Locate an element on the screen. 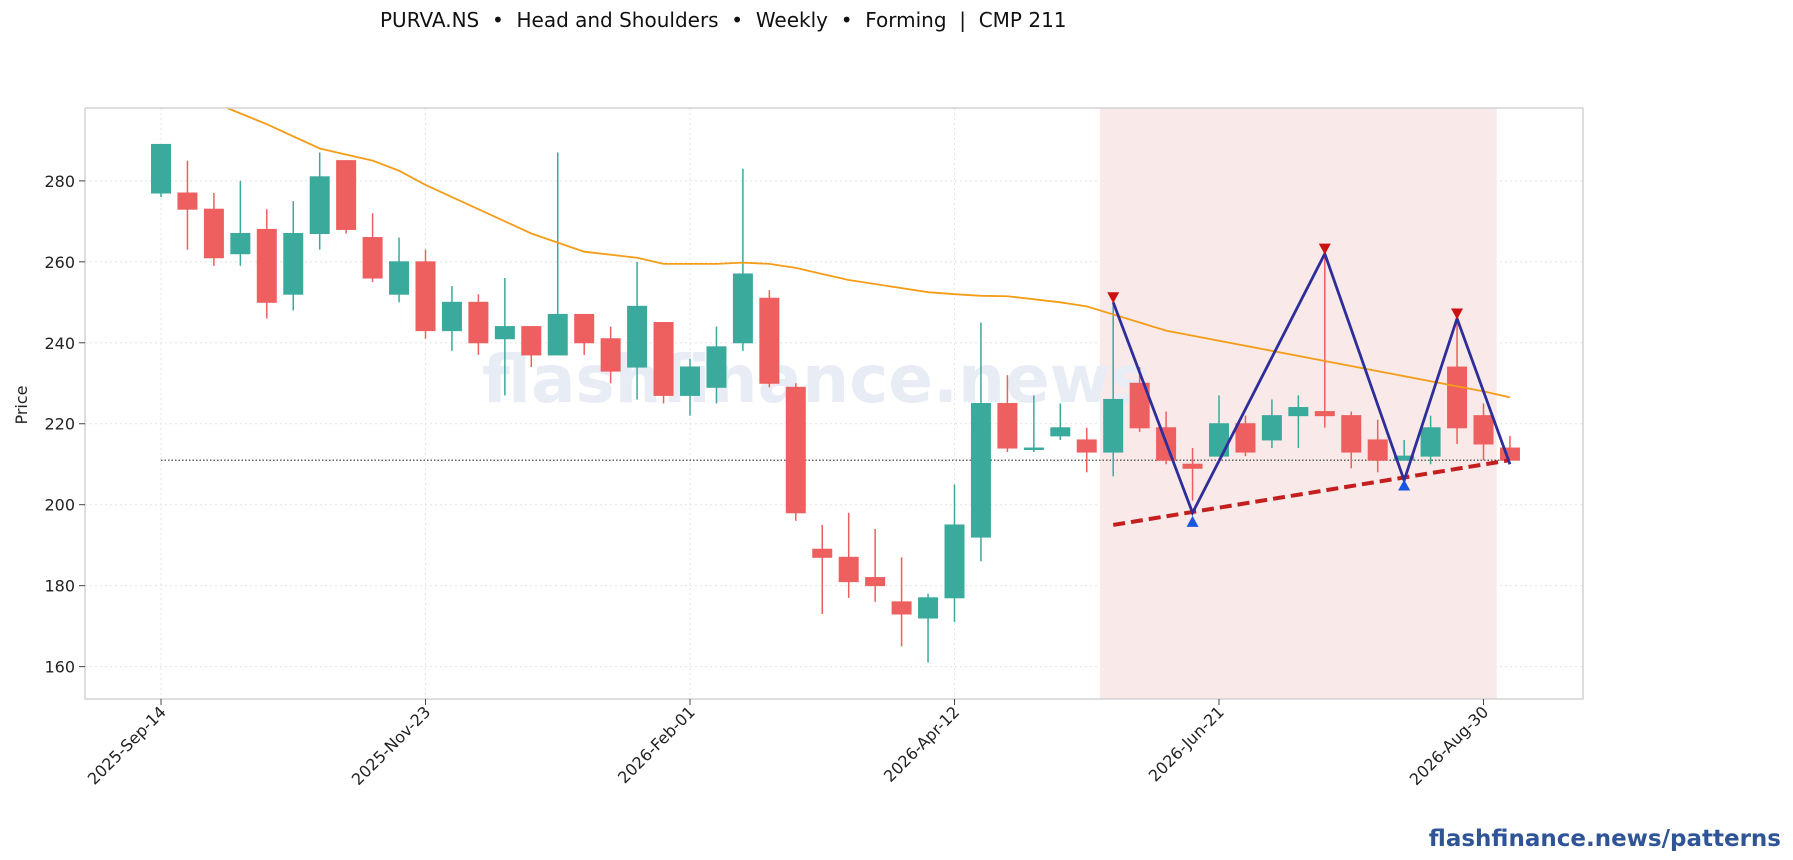  footer-link: flashfinance.news/patterns is located at coordinates (1604, 839).